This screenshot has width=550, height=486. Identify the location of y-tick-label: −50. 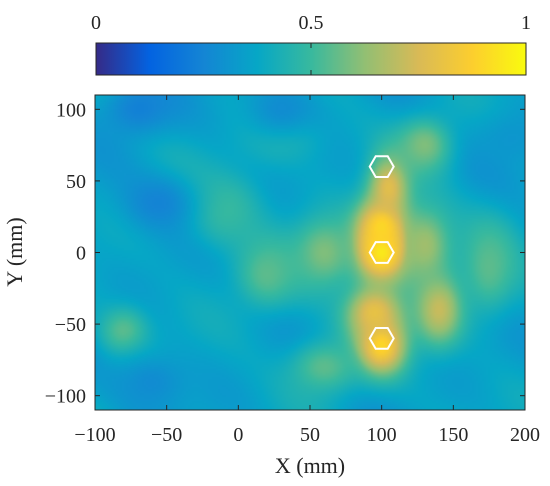
(70, 325).